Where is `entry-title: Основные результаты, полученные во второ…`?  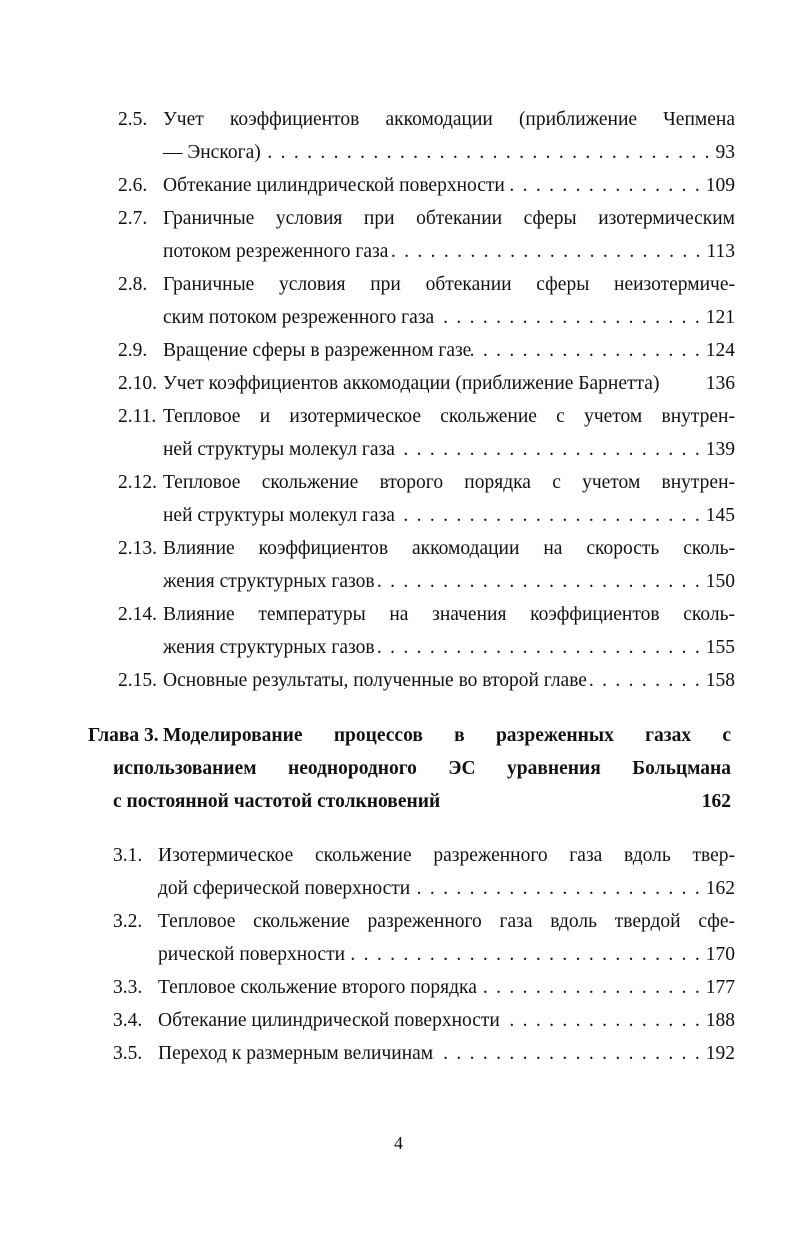 entry-title: Основные результаты, полученные во второ… is located at coordinates (375, 680).